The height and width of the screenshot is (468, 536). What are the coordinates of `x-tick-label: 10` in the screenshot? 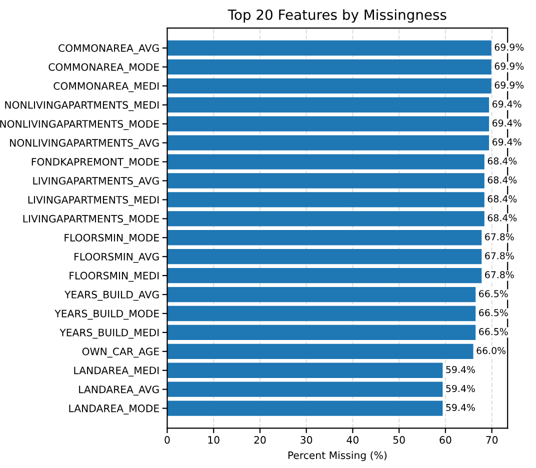 It's located at (214, 440).